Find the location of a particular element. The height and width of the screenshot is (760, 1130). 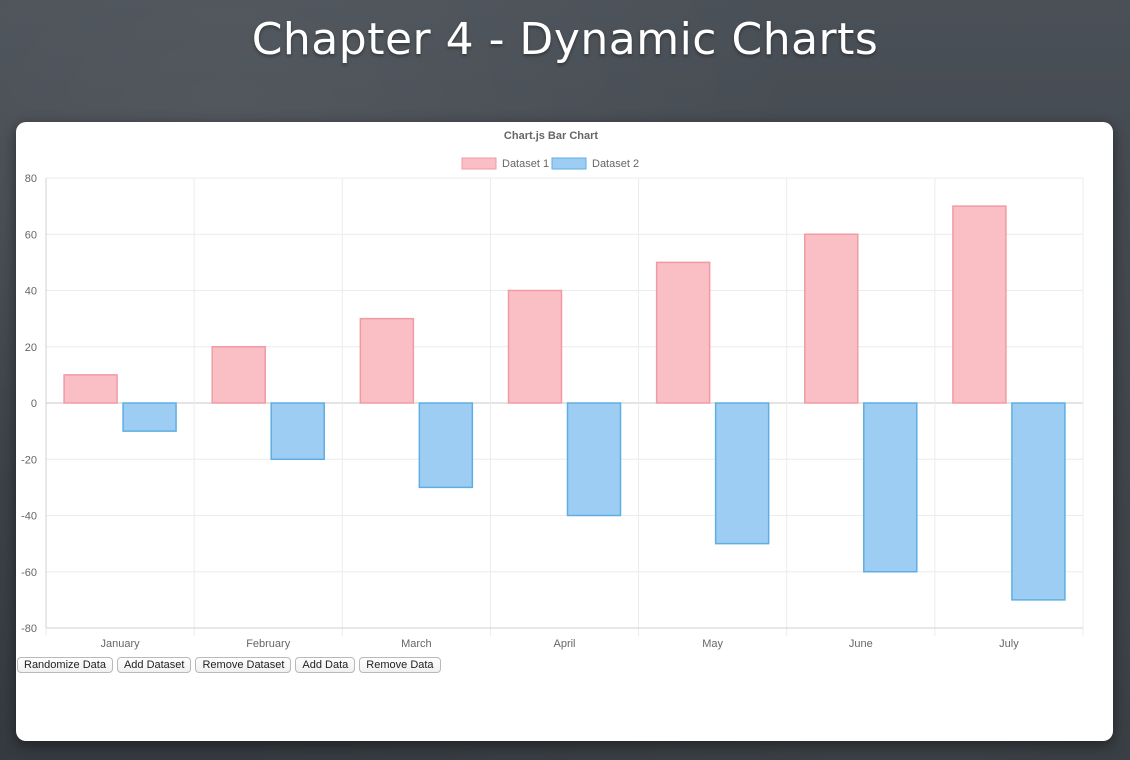

y-tick-label: 20 is located at coordinates (31, 348).